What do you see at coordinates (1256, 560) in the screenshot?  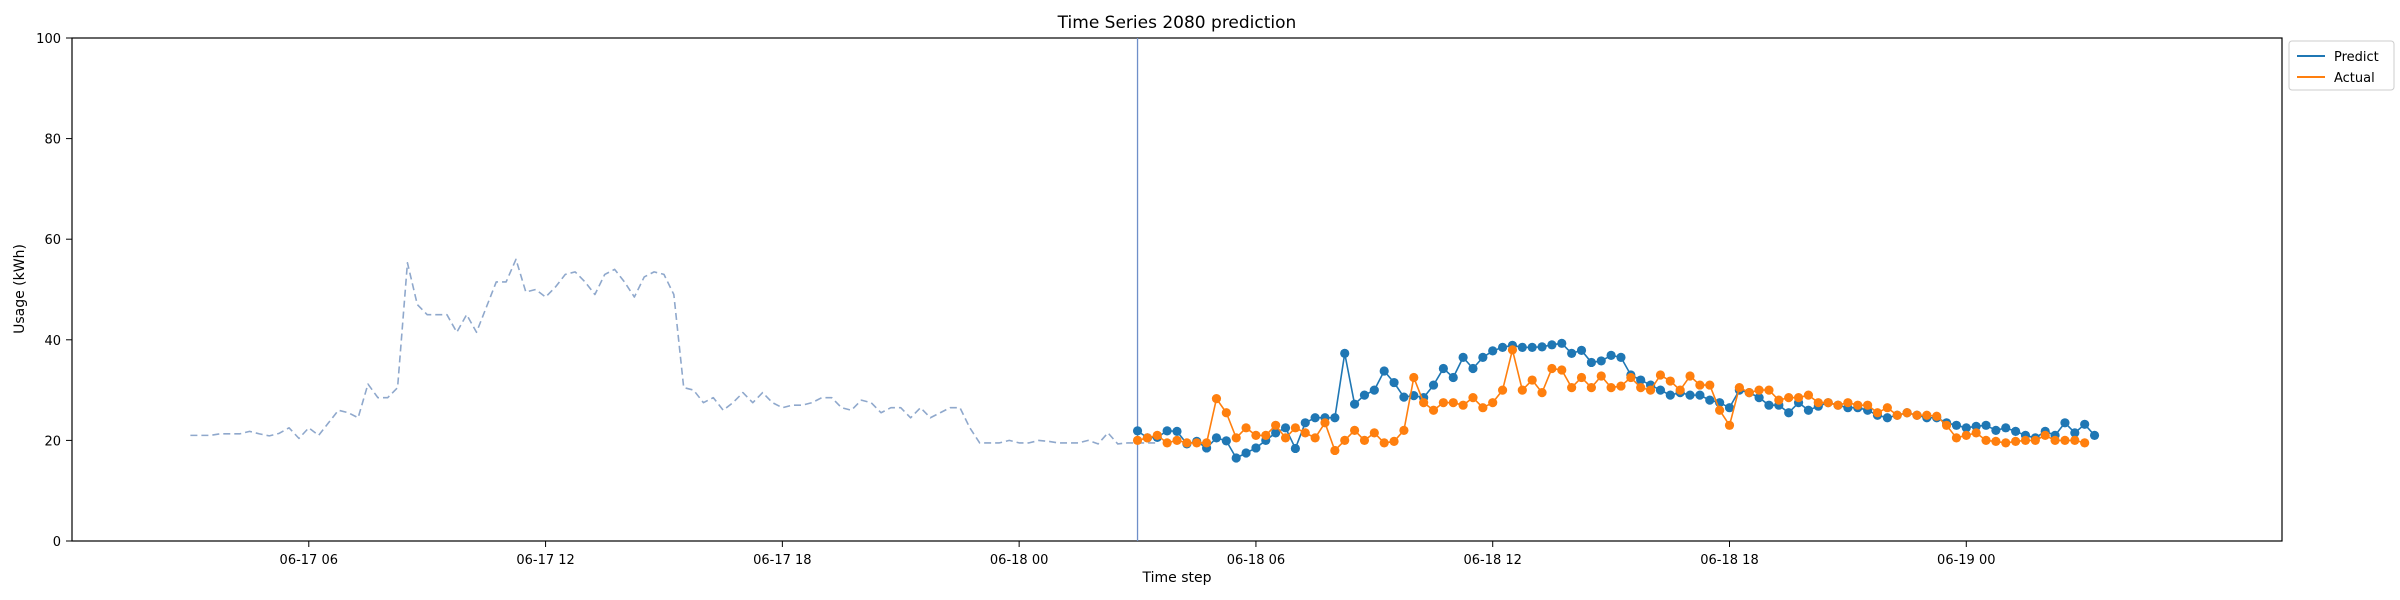 I see `x-tick-label: 06-18 06` at bounding box center [1256, 560].